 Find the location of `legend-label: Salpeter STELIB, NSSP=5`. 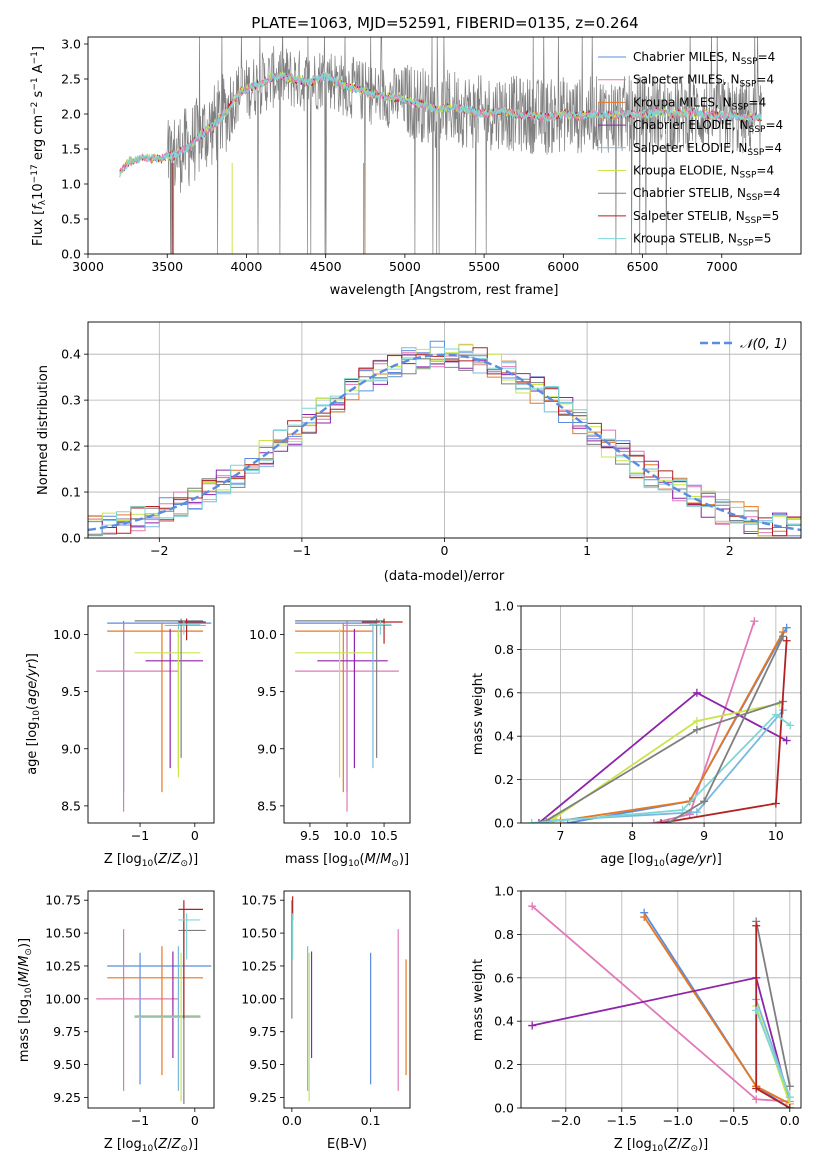

legend-label: Salpeter STELIB, NSSP=5 is located at coordinates (706, 217).